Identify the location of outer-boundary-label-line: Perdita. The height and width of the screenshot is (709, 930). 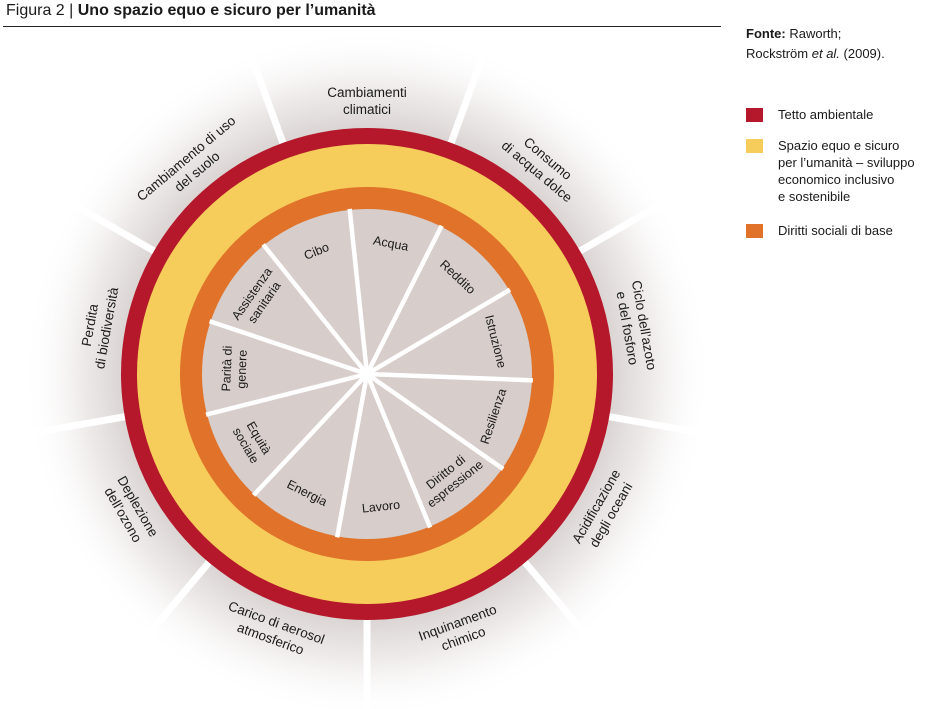
(90, 324).